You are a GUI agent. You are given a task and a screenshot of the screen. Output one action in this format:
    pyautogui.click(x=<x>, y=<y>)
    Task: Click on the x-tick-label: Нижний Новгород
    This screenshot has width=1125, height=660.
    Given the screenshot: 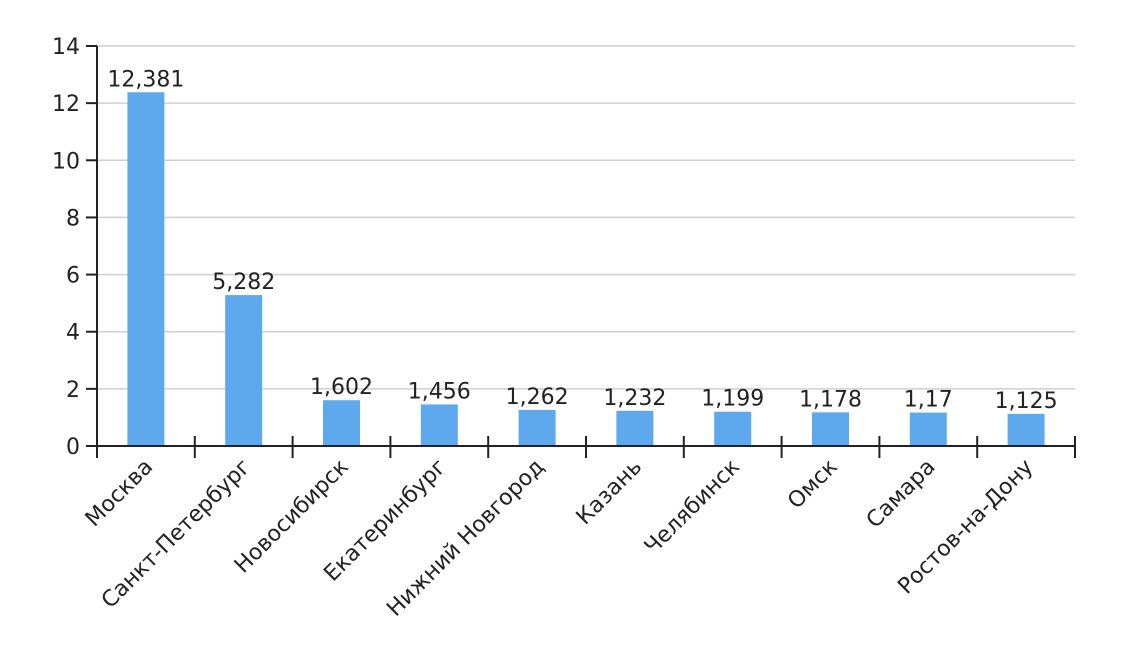 What is the action you would take?
    pyautogui.click(x=465, y=538)
    